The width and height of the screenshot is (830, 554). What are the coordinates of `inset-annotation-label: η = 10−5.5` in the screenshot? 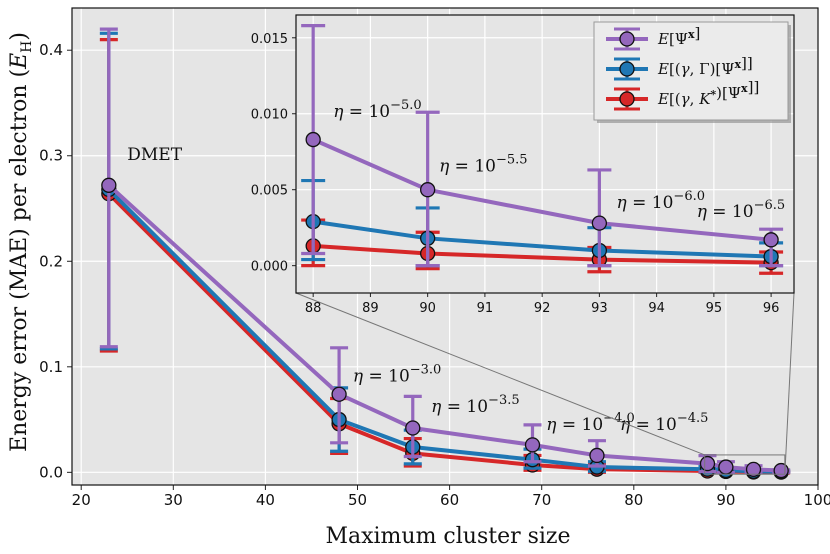 It's located at (483, 164).